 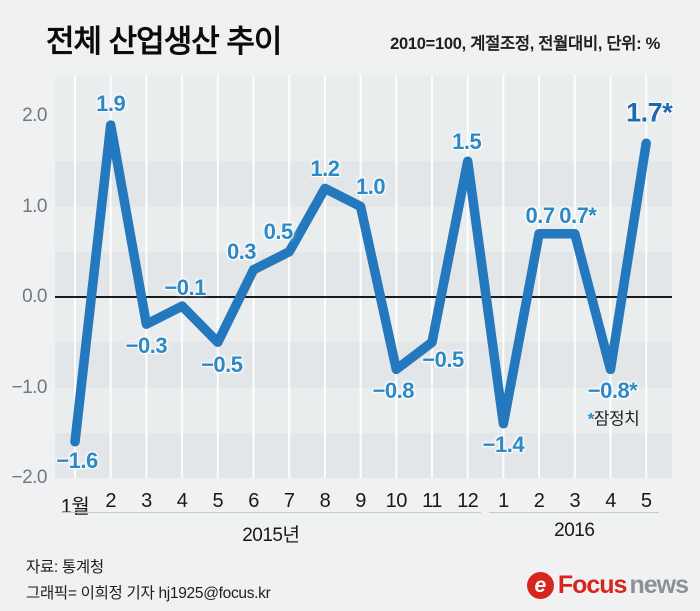 What do you see at coordinates (360, 501) in the screenshot?
I see `x-tick-label: 9` at bounding box center [360, 501].